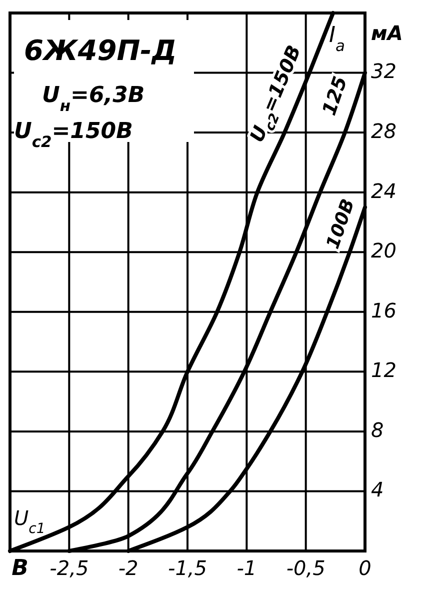 The width and height of the screenshot is (426, 594). Describe the element at coordinates (383, 310) in the screenshot. I see `y-tick-label: 16` at that location.